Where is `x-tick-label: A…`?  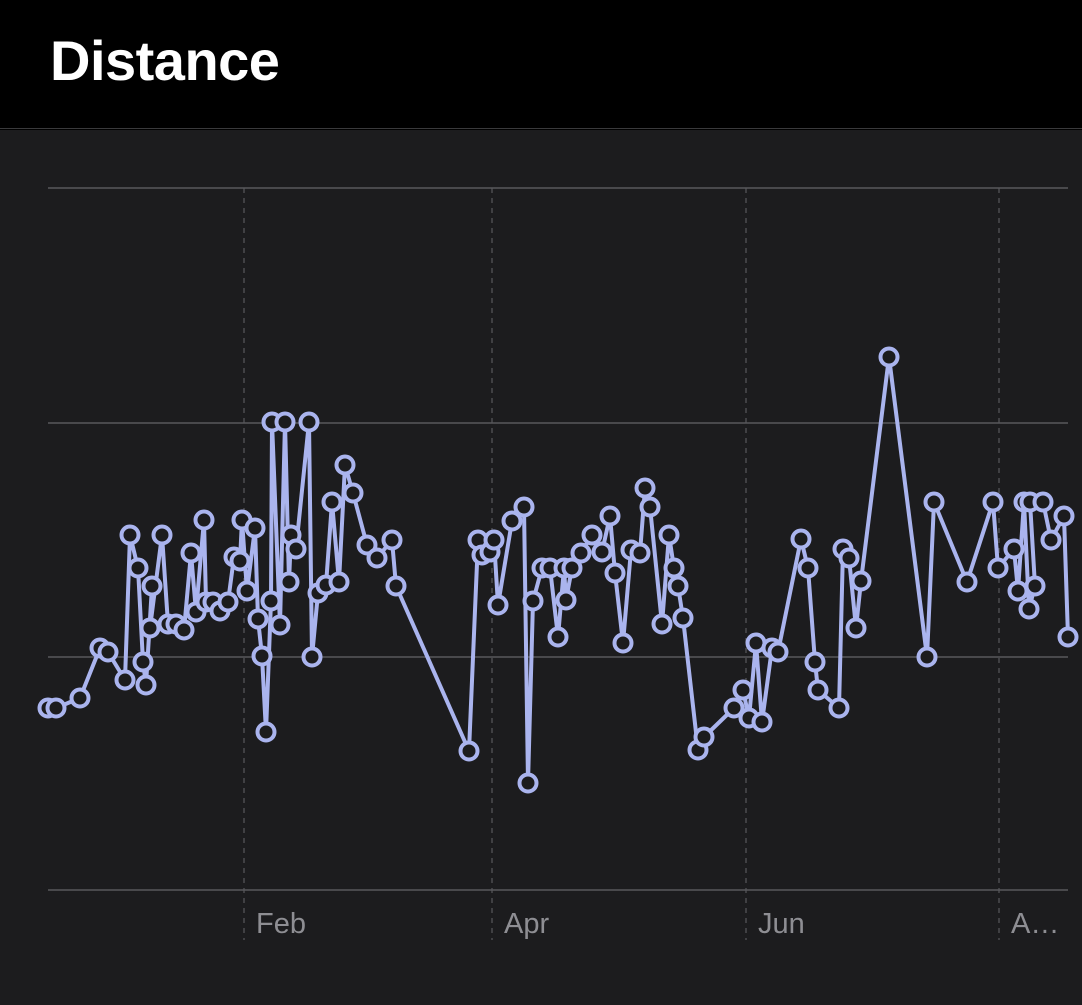
x-tick-label: A… is located at coordinates (1035, 924).